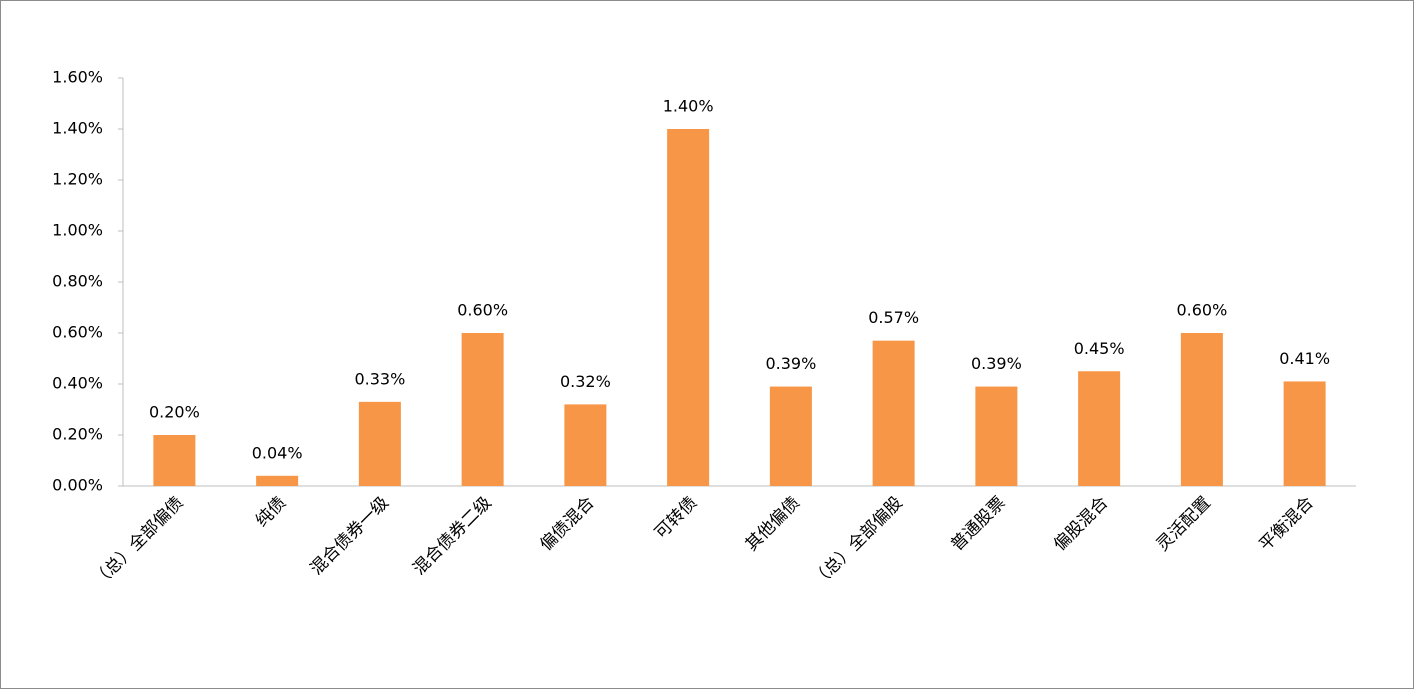 Image resolution: width=1414 pixels, height=689 pixels. I want to click on data-label: 0.45%, so click(1099, 348).